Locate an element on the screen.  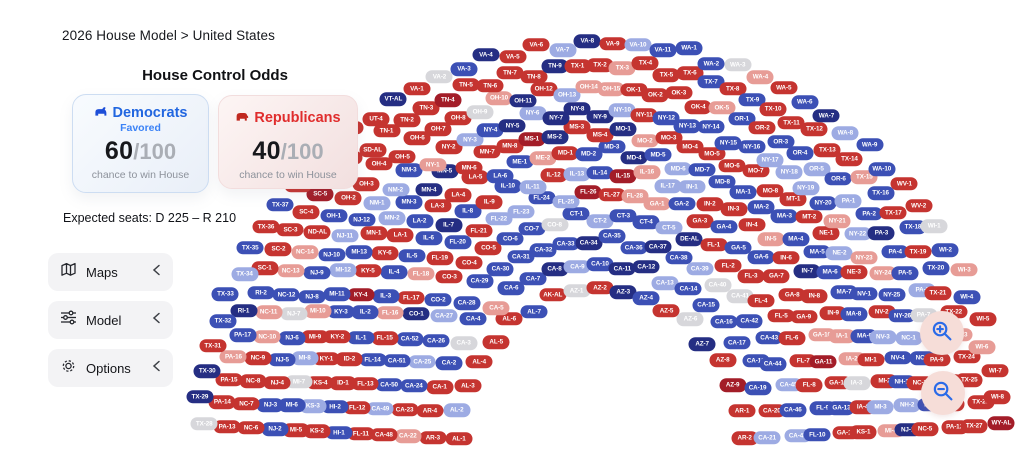
seat-AZ-4: AZ-4 is located at coordinates (646, 298).